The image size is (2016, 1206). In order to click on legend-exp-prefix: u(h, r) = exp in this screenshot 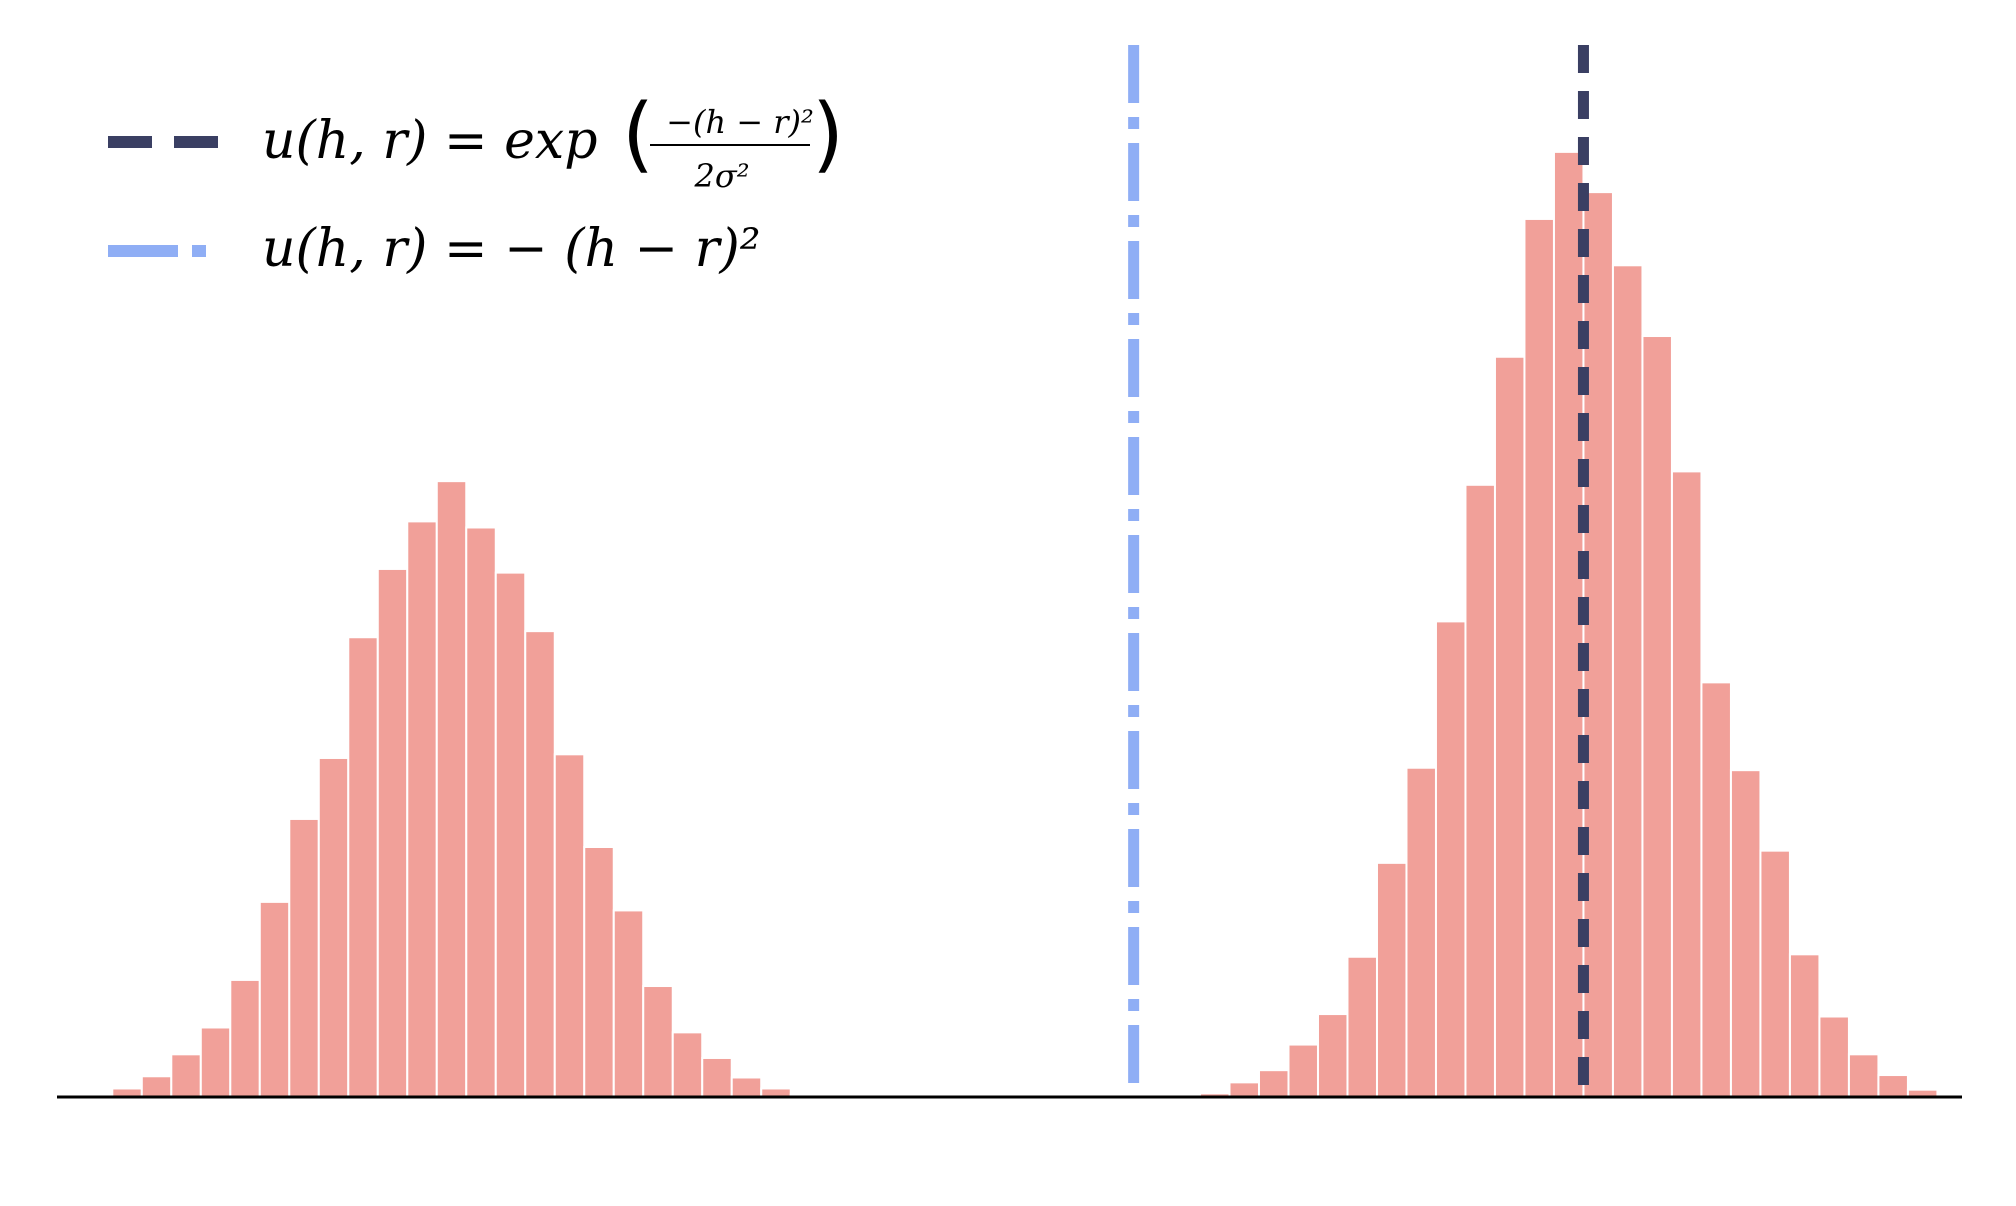, I will do `click(430, 141)`.